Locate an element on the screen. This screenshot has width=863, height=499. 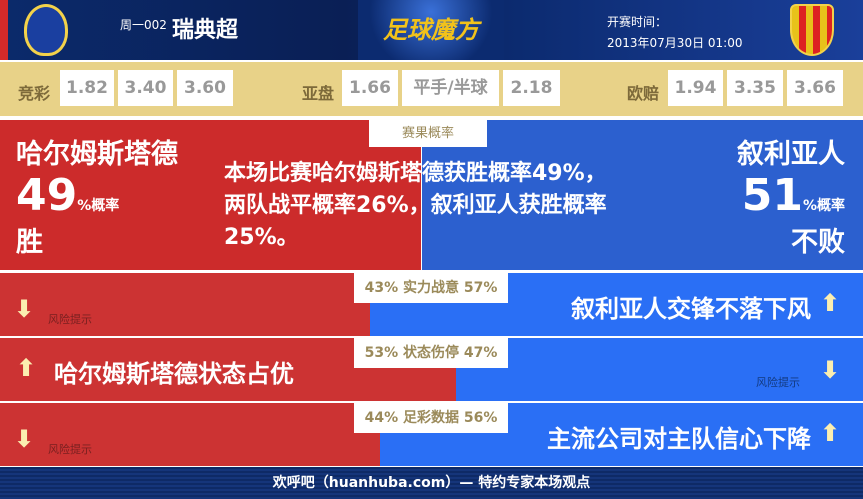
odds-value: 3.66 is located at coordinates (815, 88).